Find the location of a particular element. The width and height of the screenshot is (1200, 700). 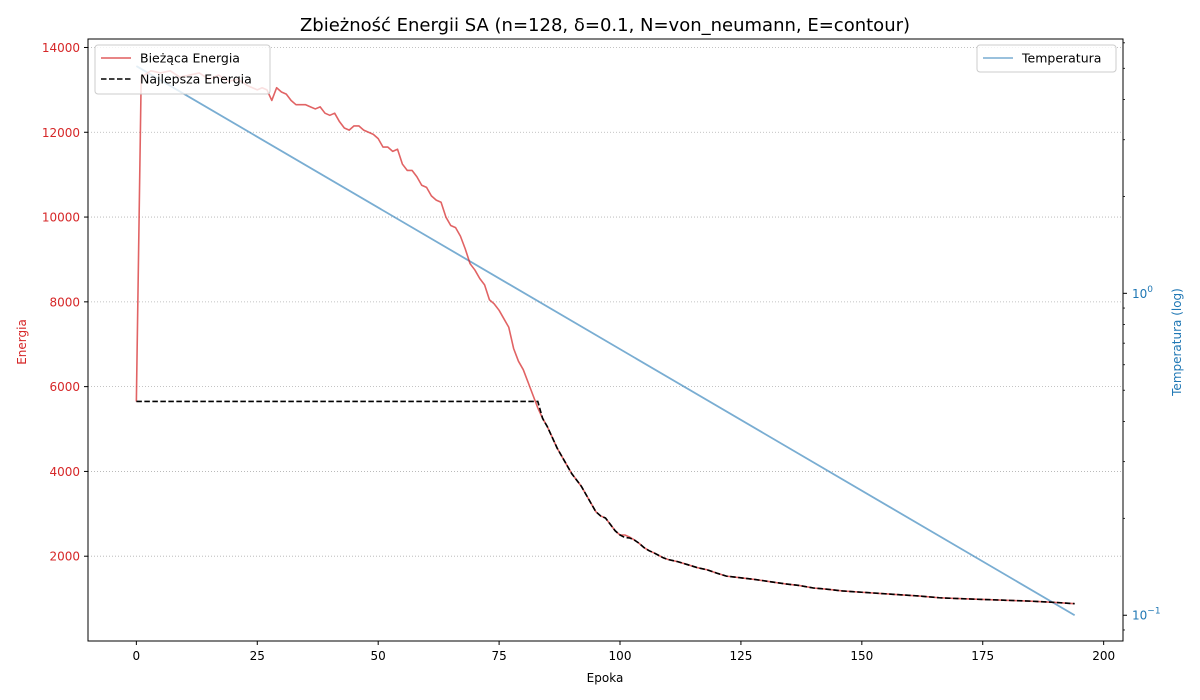

x-tick-label: 0 is located at coordinates (137, 656).